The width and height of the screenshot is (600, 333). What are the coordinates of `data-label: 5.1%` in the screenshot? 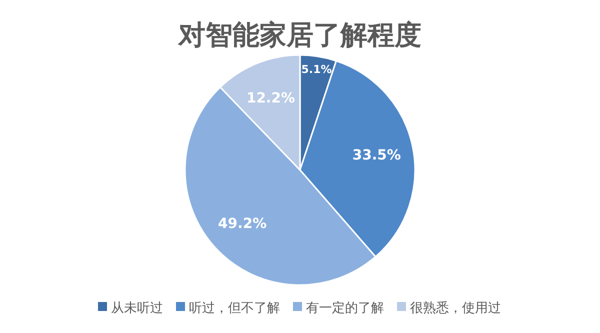 It's located at (316, 69).